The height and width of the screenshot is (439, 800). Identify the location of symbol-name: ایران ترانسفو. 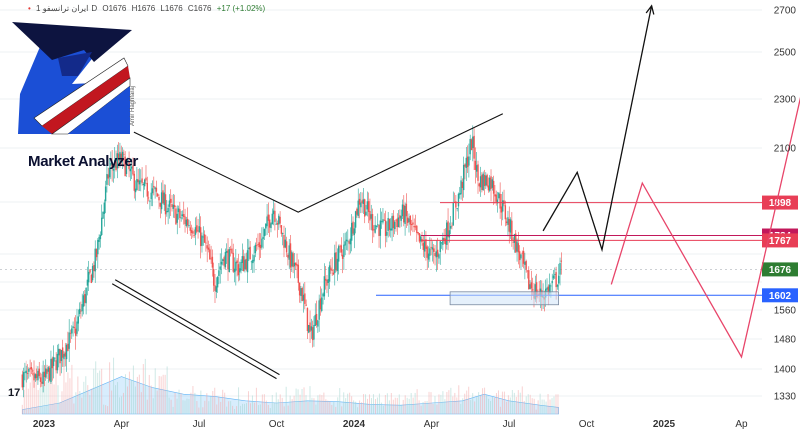
(65, 8).